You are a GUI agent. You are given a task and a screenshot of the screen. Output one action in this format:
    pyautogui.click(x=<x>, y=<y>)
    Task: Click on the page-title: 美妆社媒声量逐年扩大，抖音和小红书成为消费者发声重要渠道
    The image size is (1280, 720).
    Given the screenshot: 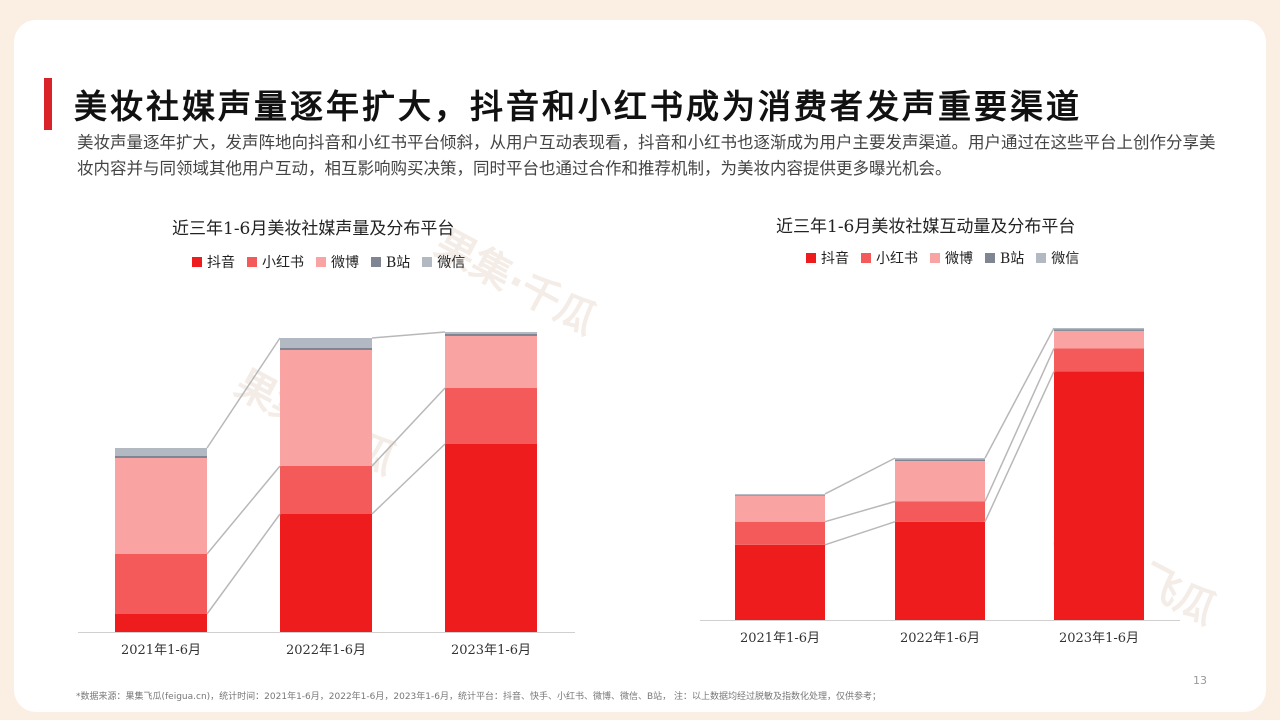 What is the action you would take?
    pyautogui.click(x=578, y=106)
    